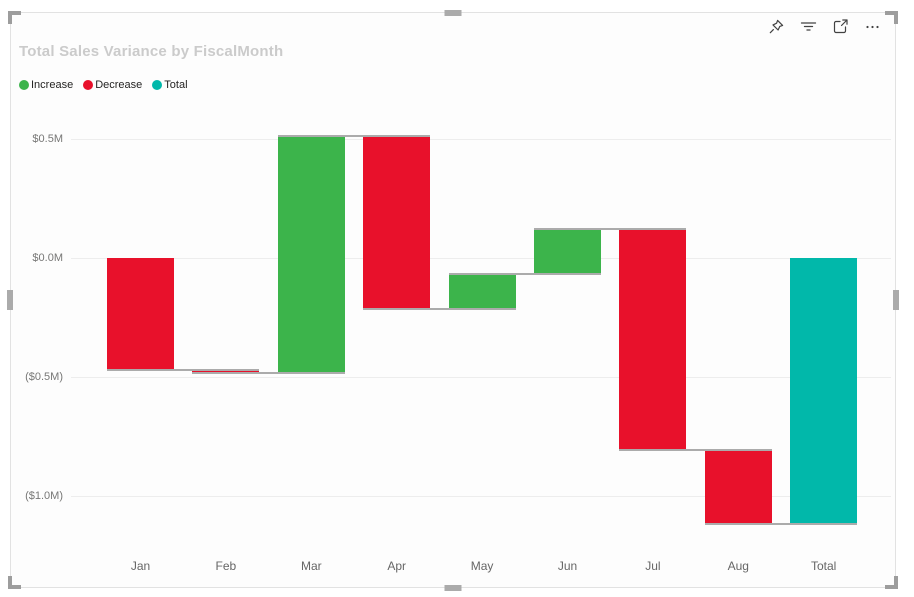 Image resolution: width=914 pixels, height=597 pixels. What do you see at coordinates (453, 588) in the screenshot?
I see `resize-handle-bottom` at bounding box center [453, 588].